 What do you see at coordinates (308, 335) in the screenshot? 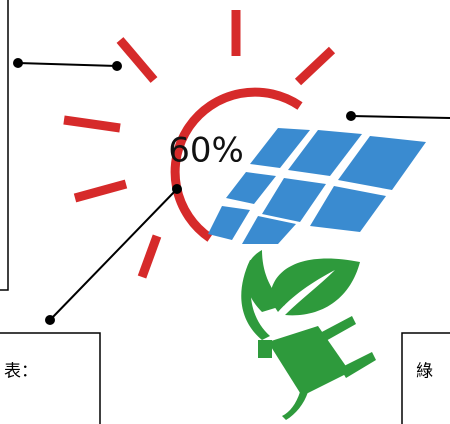
I see `leaf-plug` at bounding box center [308, 335].